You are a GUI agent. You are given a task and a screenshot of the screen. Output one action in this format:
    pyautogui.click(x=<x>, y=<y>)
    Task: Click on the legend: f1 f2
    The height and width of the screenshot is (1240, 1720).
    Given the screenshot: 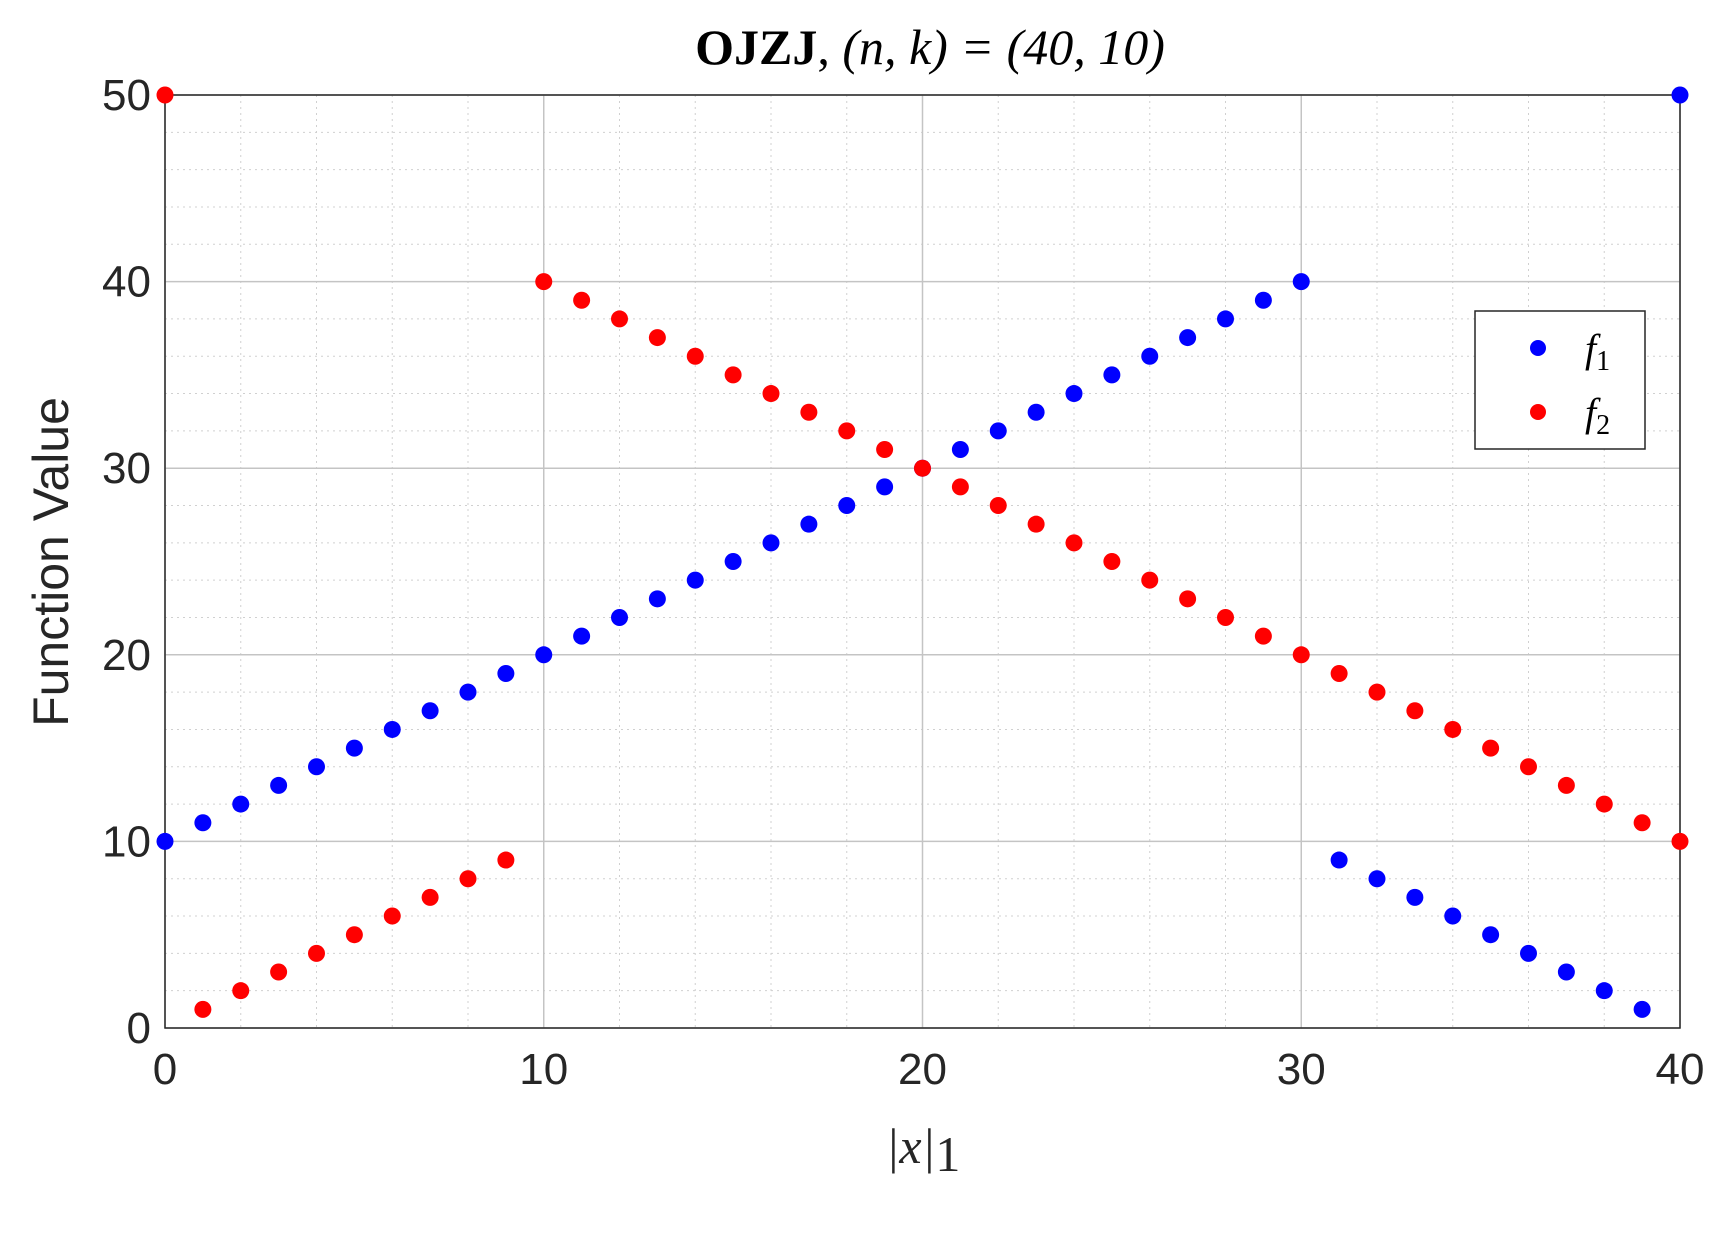 What is the action you would take?
    pyautogui.click(x=1560, y=380)
    